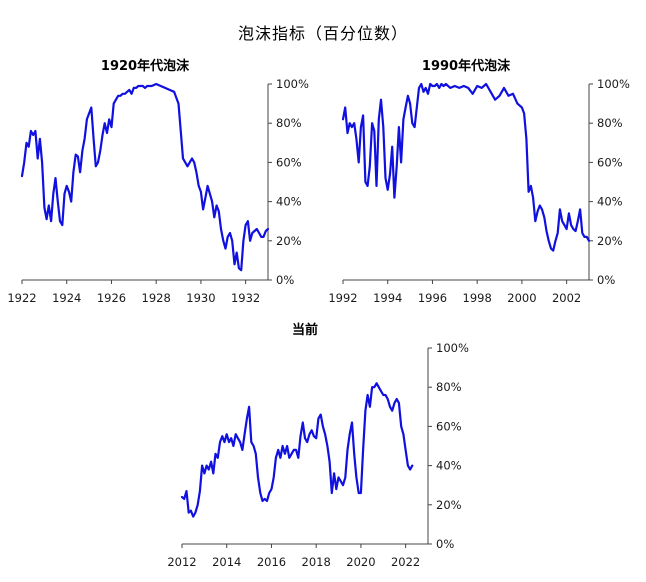 Image resolution: width=646 pixels, height=582 pixels. I want to click on x-tick-label: 2020, so click(360, 562).